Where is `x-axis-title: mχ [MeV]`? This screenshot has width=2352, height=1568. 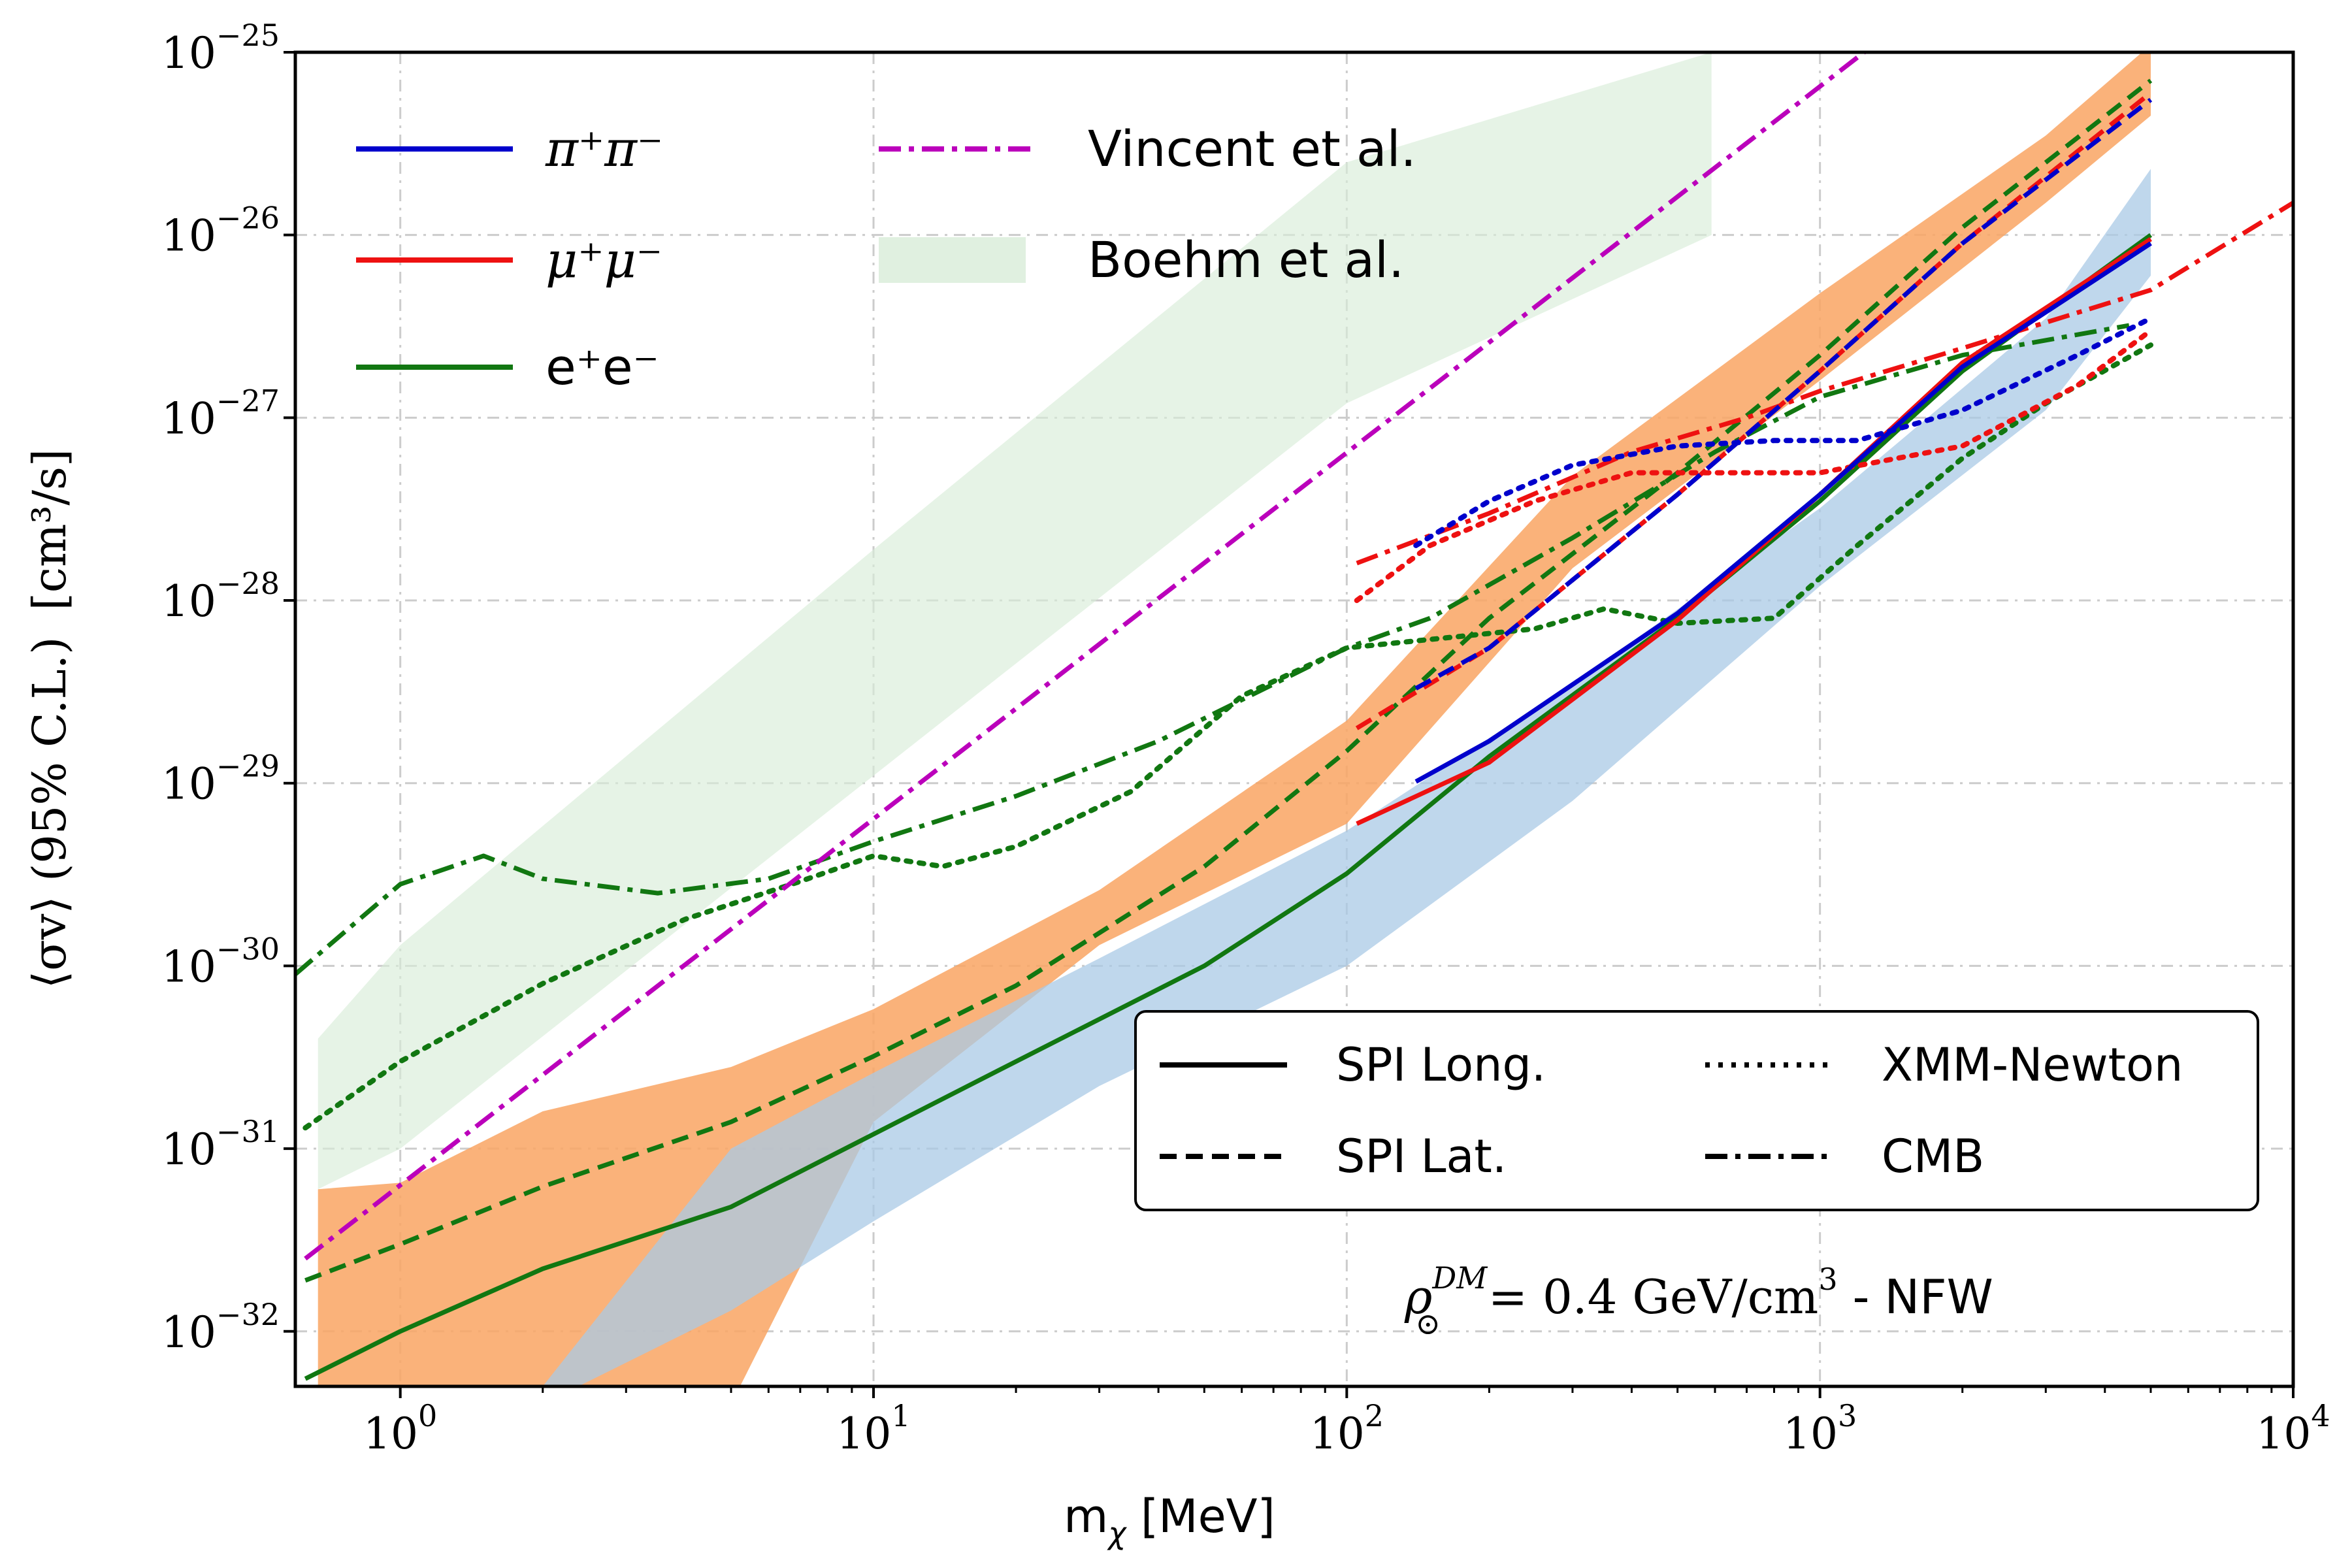
x-axis-title: mχ [MeV] is located at coordinates (1169, 1520).